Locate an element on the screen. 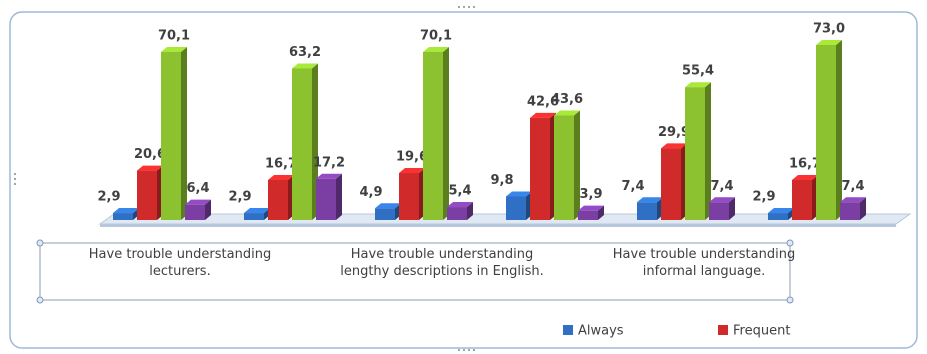 This screenshot has width=927, height=354. floor-edge is located at coordinates (498, 225).